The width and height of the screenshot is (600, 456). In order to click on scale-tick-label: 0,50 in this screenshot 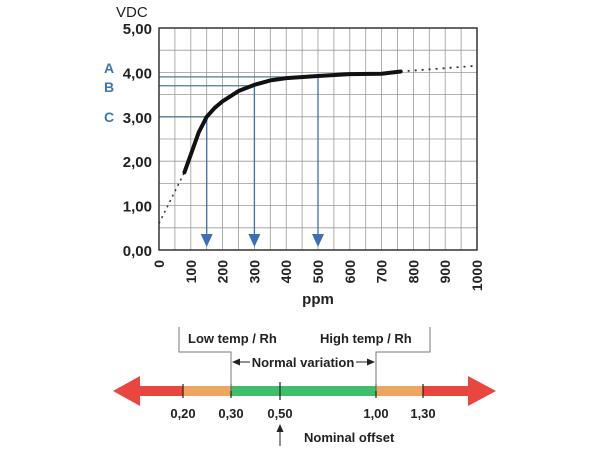, I will do `click(279, 413)`.